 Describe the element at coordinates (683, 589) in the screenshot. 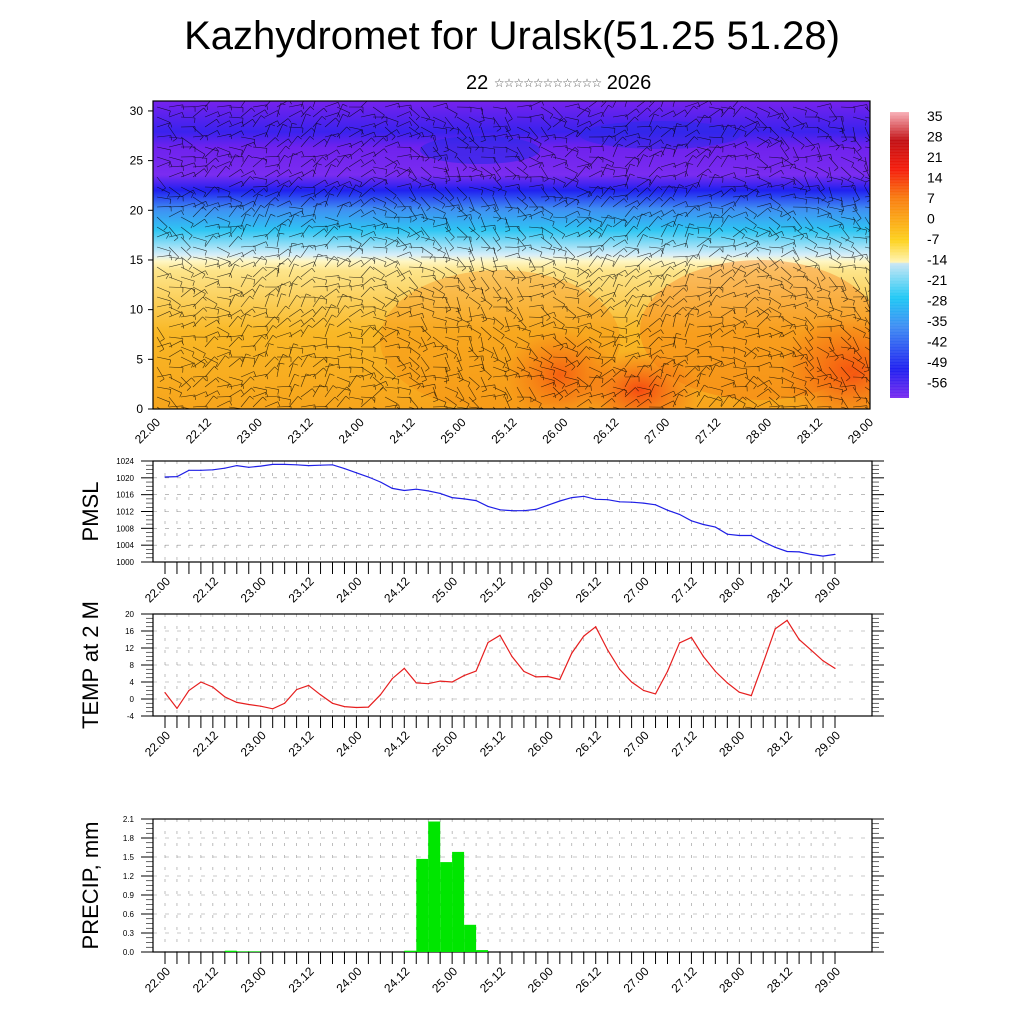

I see `x-tick-label: 27.12` at that location.